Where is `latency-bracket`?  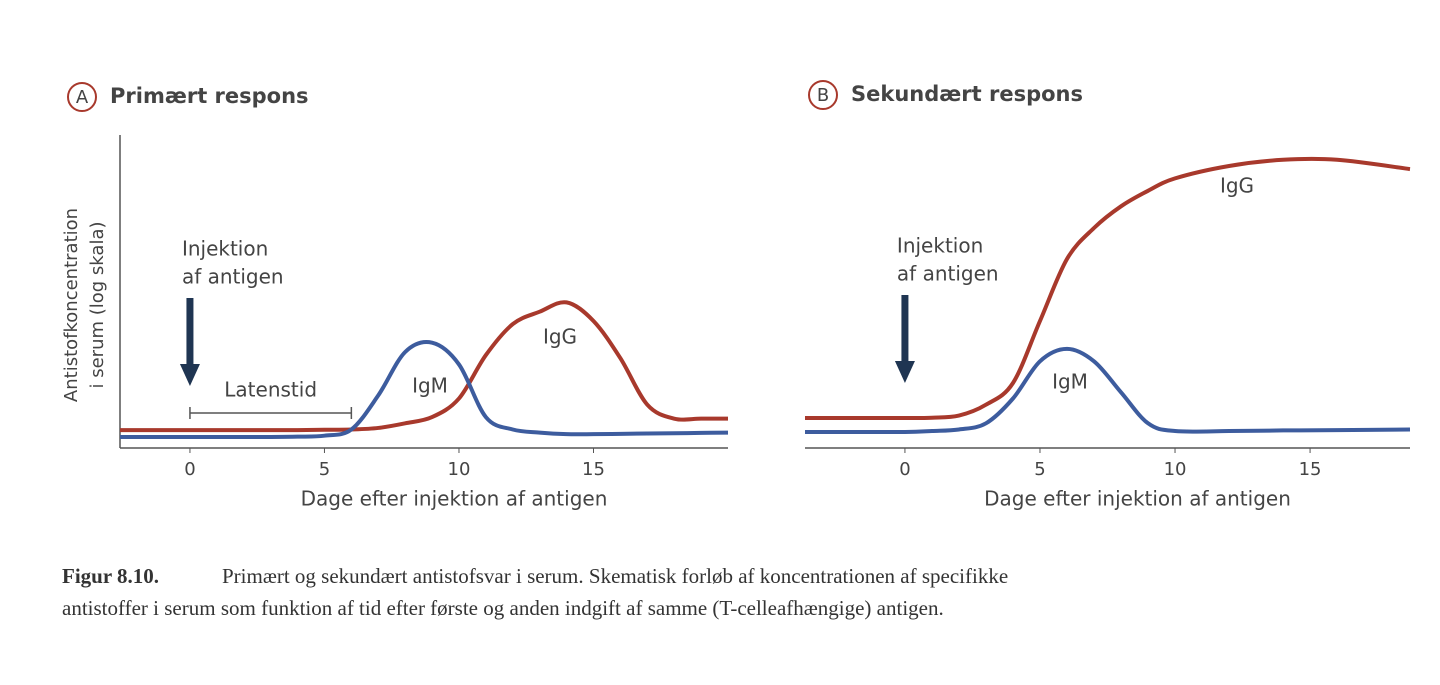
latency-bracket is located at coordinates (271, 413).